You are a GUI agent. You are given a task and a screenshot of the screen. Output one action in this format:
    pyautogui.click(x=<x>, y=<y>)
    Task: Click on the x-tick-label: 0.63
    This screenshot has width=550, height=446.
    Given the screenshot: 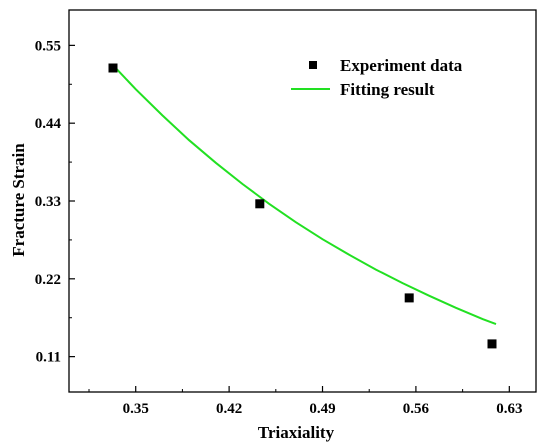 What is the action you would take?
    pyautogui.click(x=509, y=409)
    